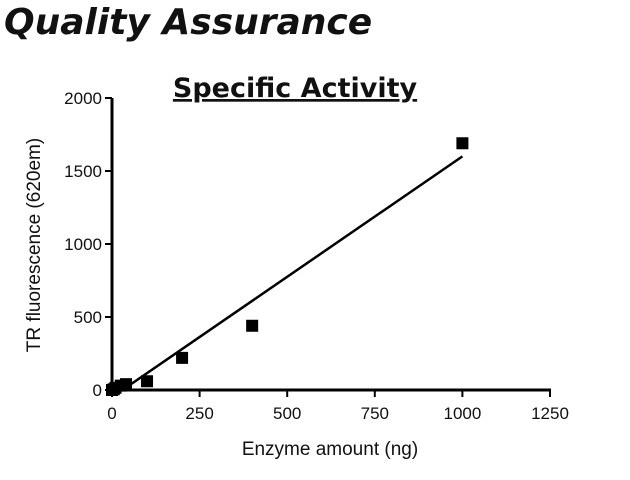  Describe the element at coordinates (88, 317) in the screenshot. I see `y-tick-label: 500` at that location.